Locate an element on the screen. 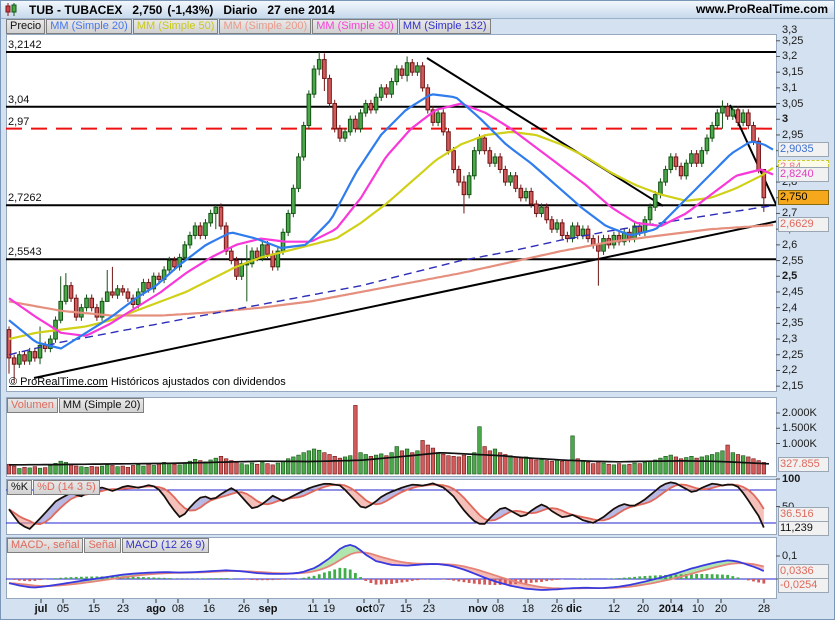  stochastic-legend: %K %D (14 3 5) is located at coordinates (54, 487).